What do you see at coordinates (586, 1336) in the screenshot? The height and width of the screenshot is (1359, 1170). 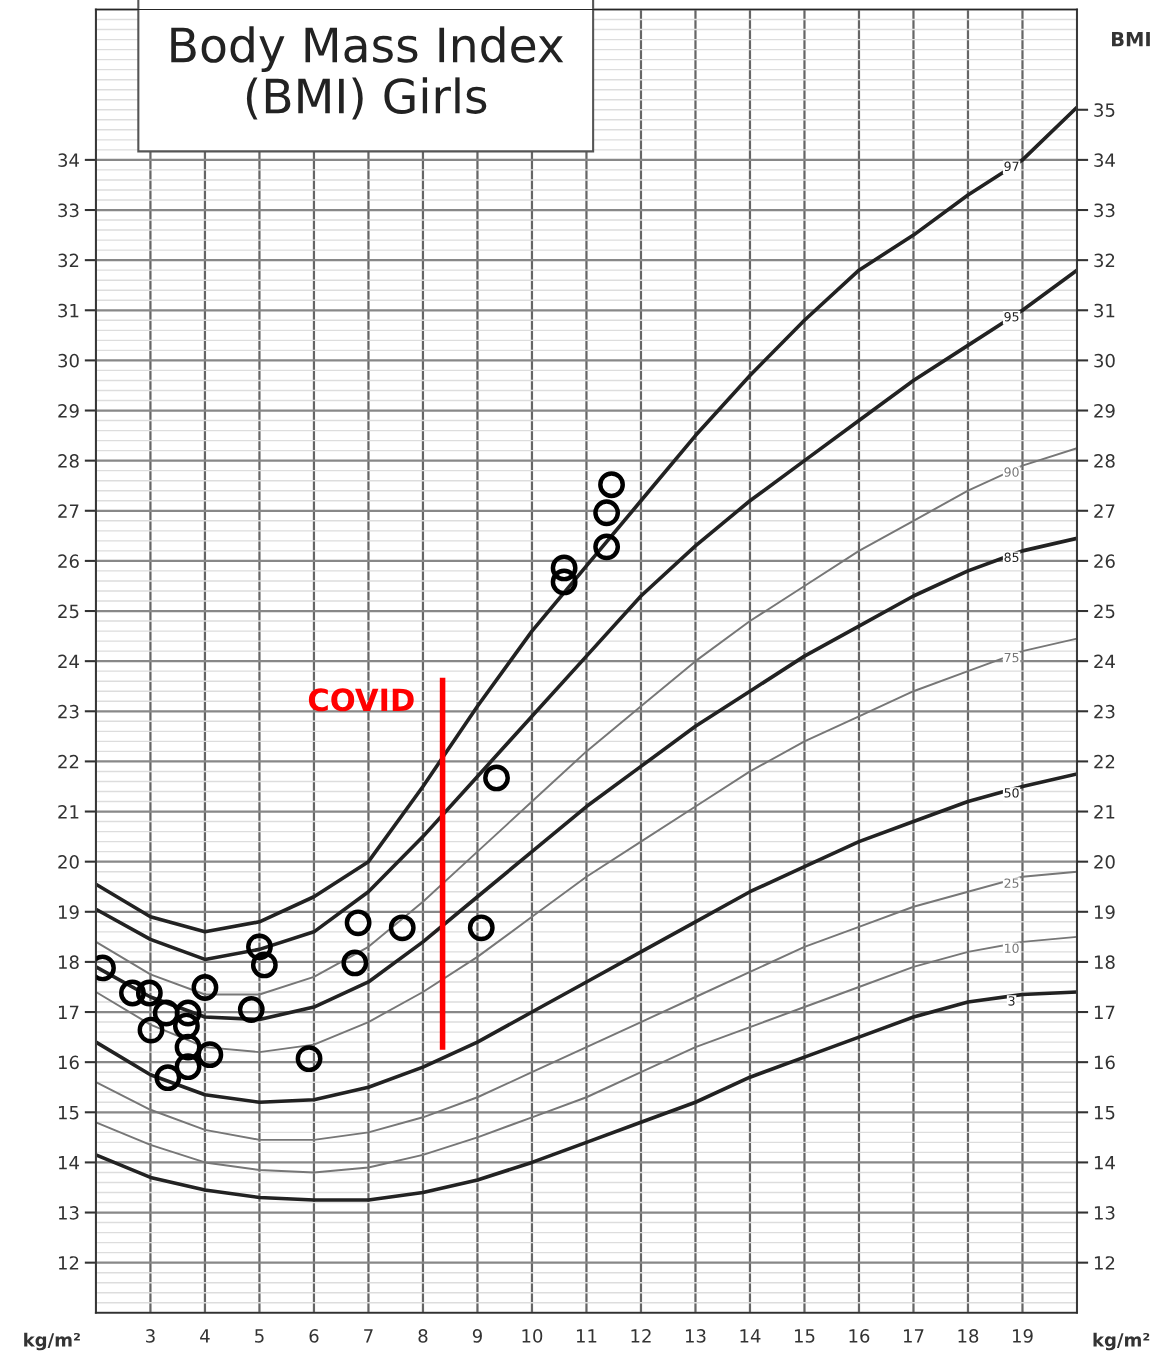 I see `x-tick-label: 11` at bounding box center [586, 1336].